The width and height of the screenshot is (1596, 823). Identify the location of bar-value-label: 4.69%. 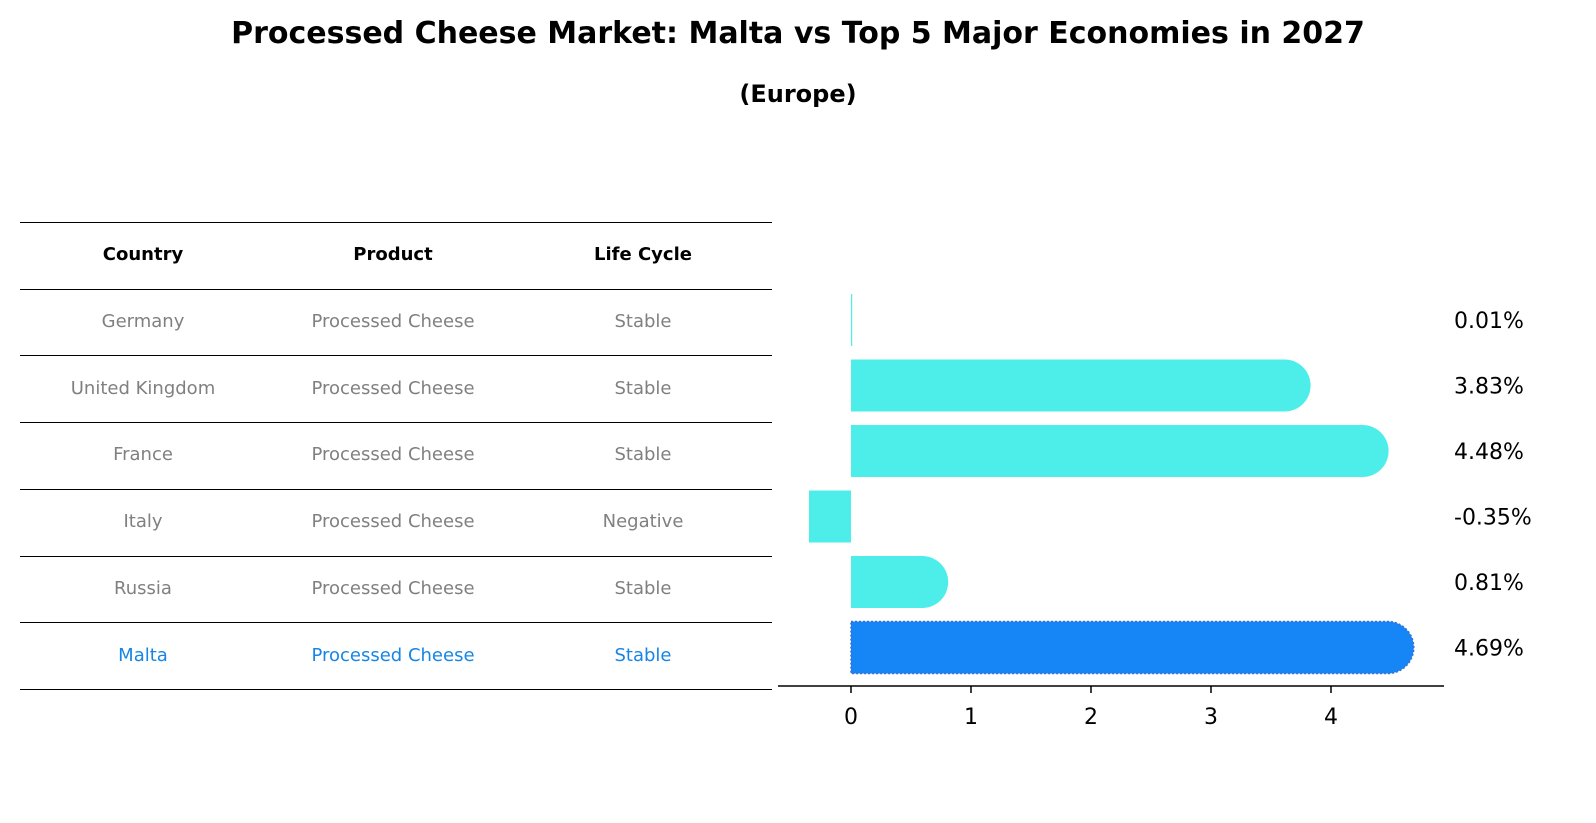
(1489, 649).